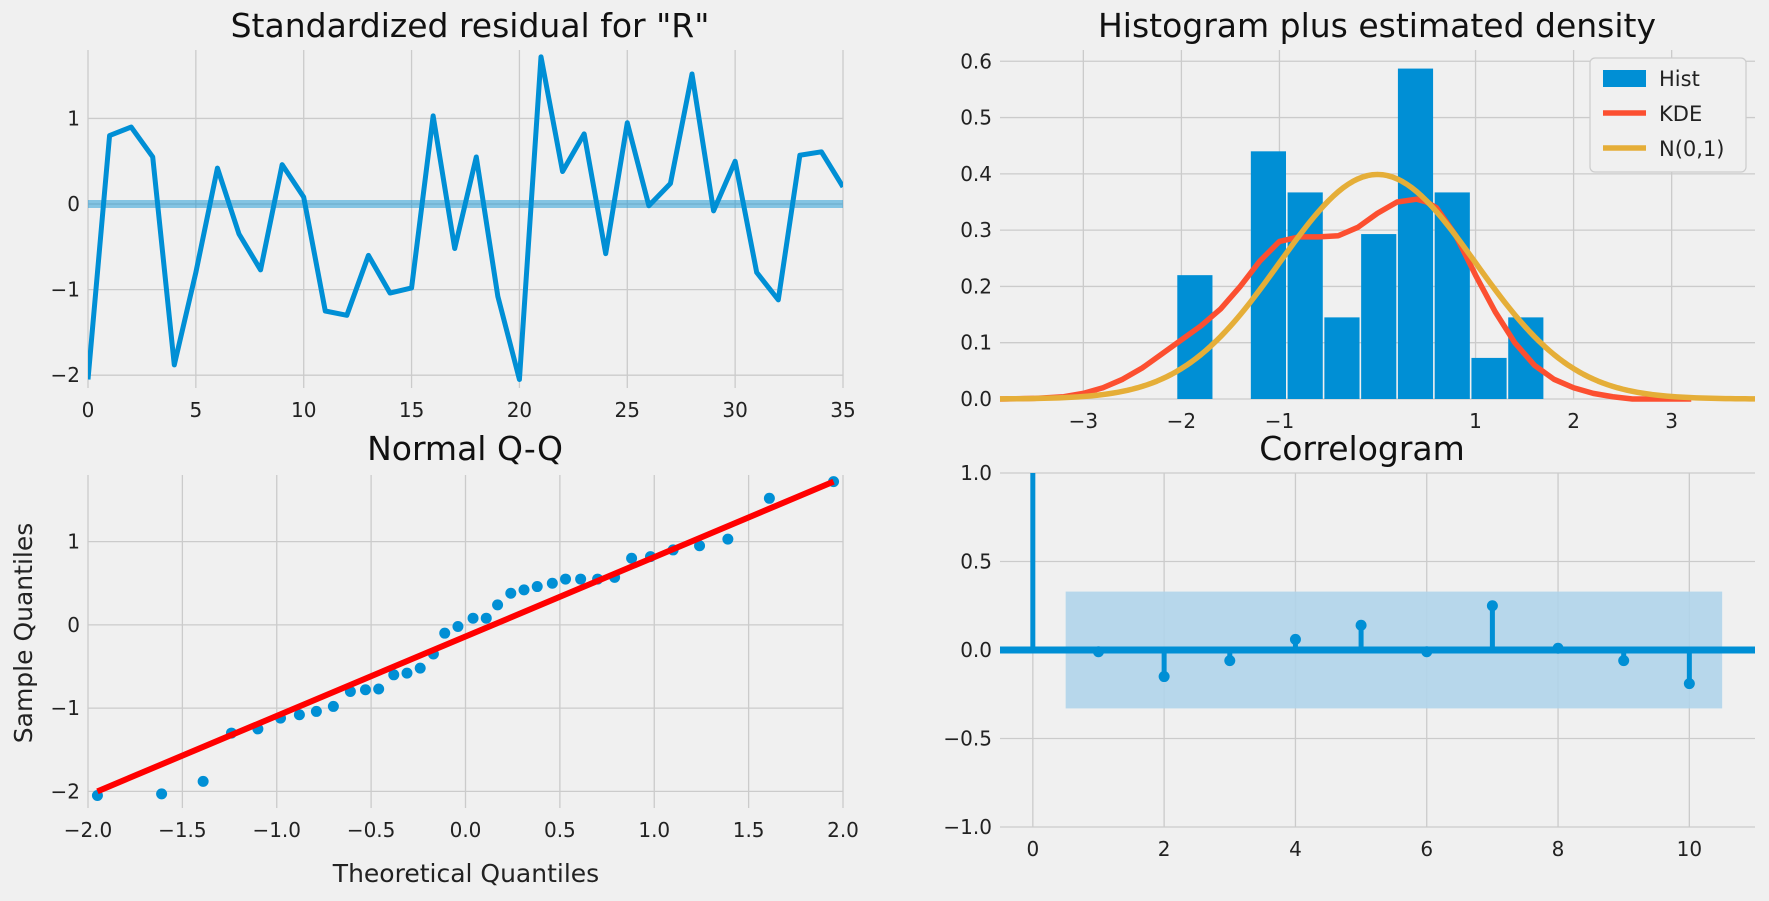 The width and height of the screenshot is (1769, 901). Describe the element at coordinates (976, 286) in the screenshot. I see `y-tick-label: 0.2` at that location.